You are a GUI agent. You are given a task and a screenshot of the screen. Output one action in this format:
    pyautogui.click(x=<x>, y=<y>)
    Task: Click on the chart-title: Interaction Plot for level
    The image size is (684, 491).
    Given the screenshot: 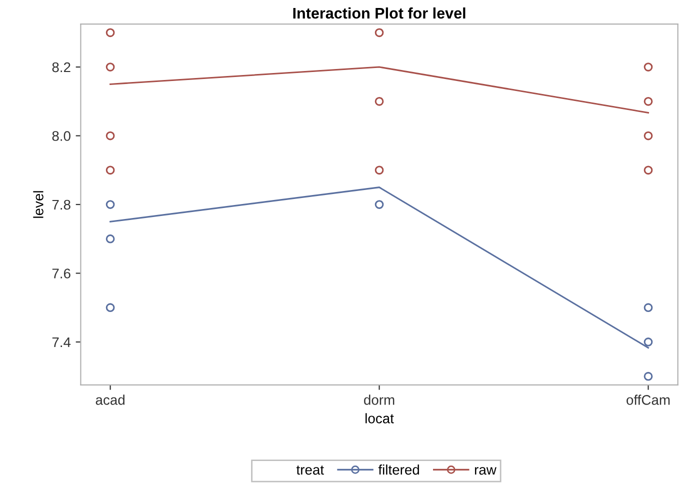 What is the action you would take?
    pyautogui.click(x=379, y=13)
    